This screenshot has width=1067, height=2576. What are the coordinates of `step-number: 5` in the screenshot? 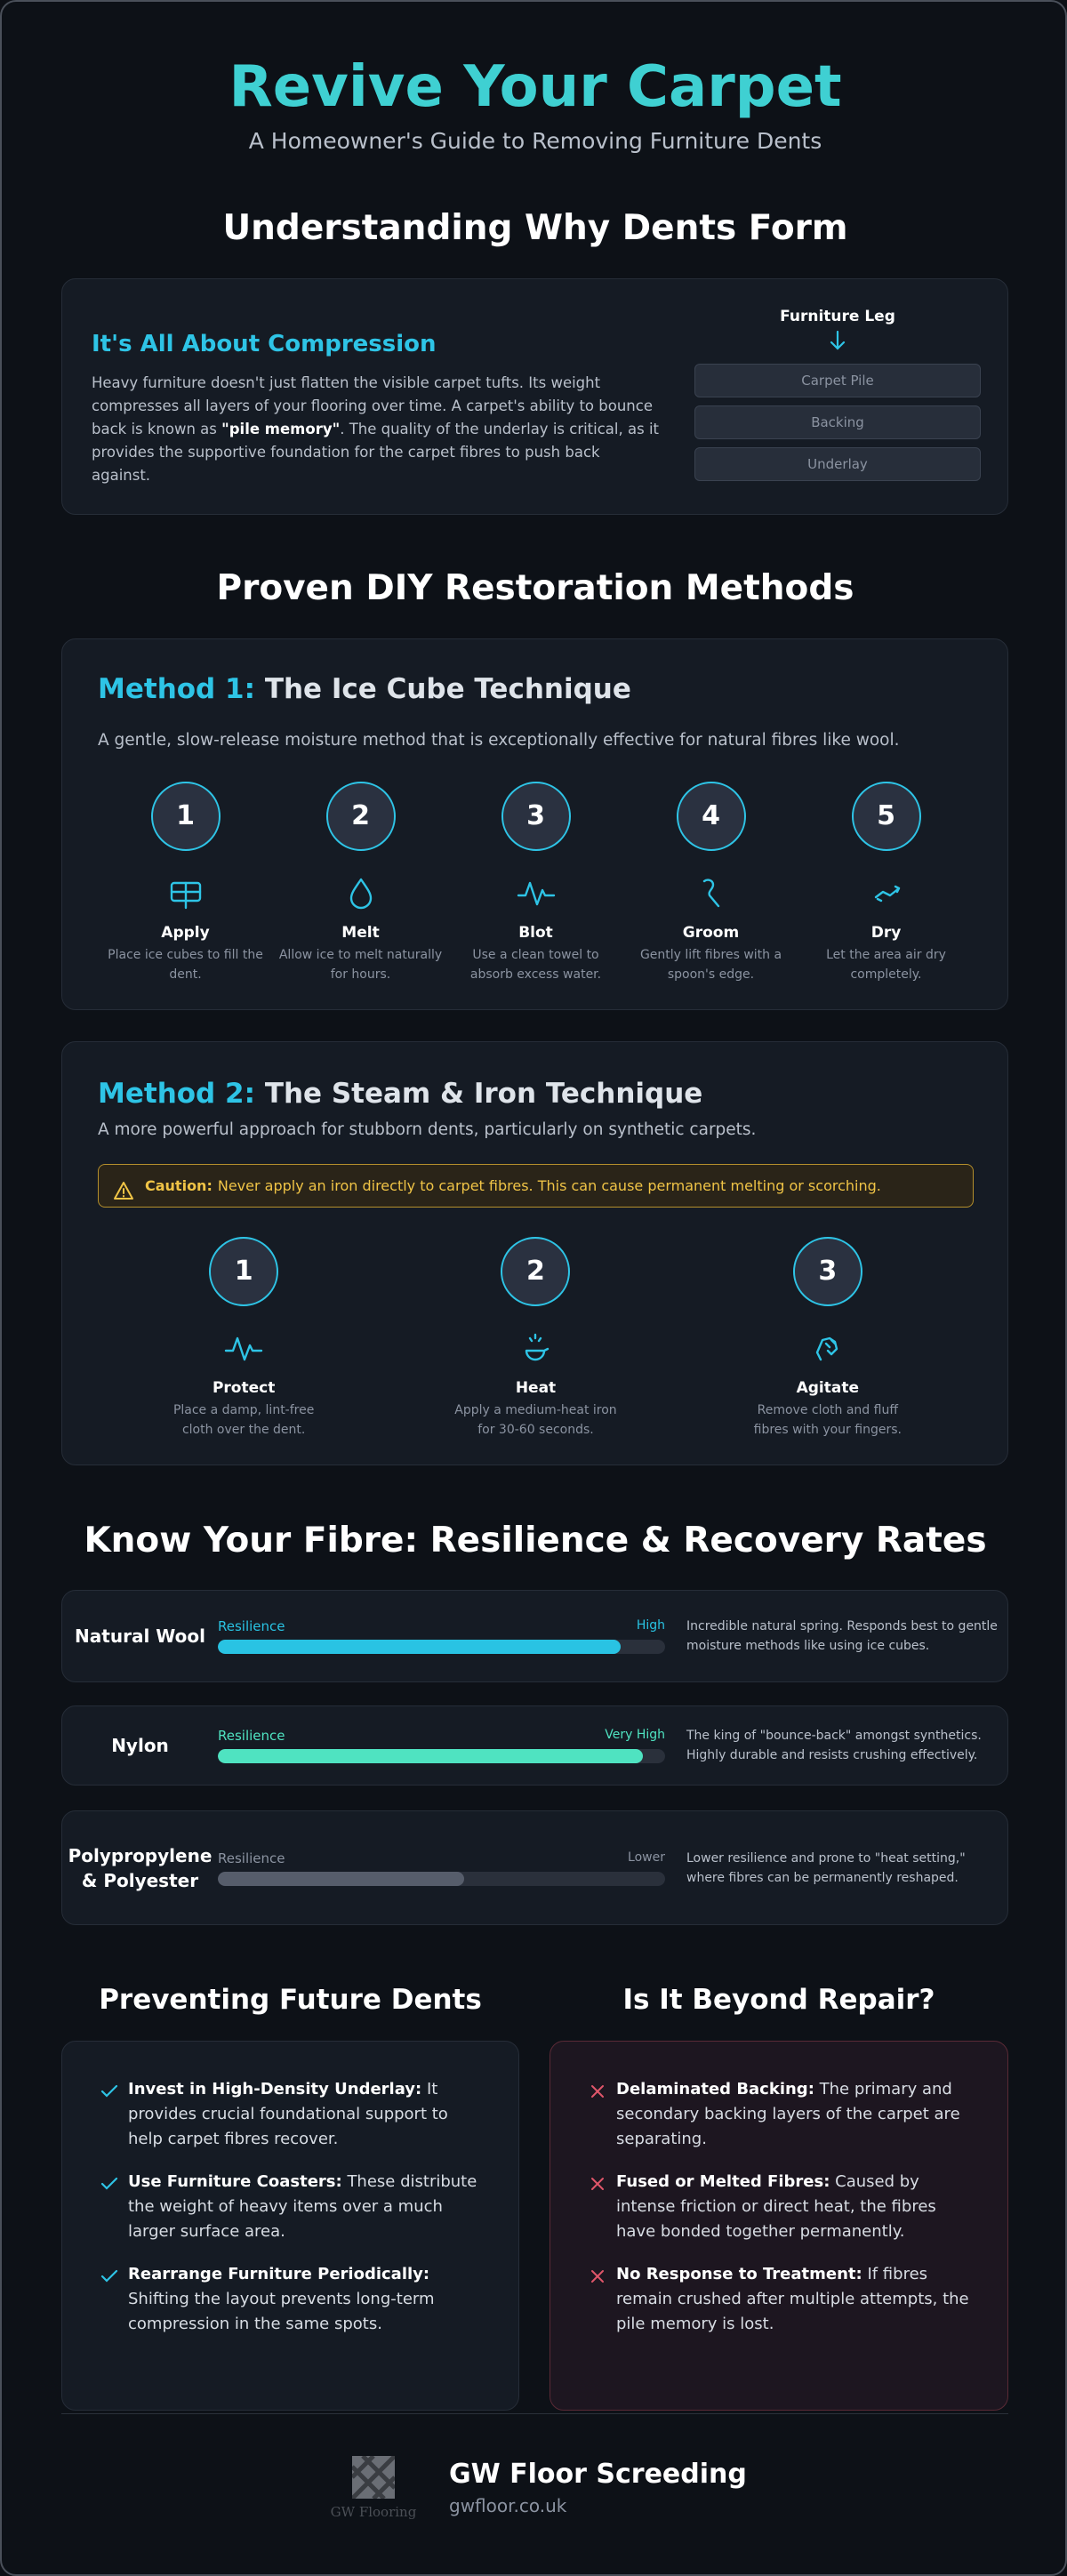 It's located at (886, 816).